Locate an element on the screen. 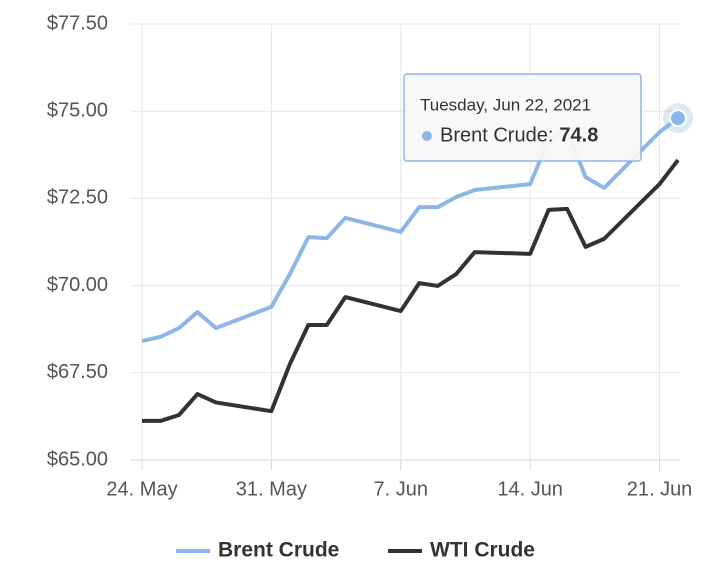 Image resolution: width=724 pixels, height=574 pixels. tooltip-date: Tuesday, Jun 22, 2021 is located at coordinates (505, 104).